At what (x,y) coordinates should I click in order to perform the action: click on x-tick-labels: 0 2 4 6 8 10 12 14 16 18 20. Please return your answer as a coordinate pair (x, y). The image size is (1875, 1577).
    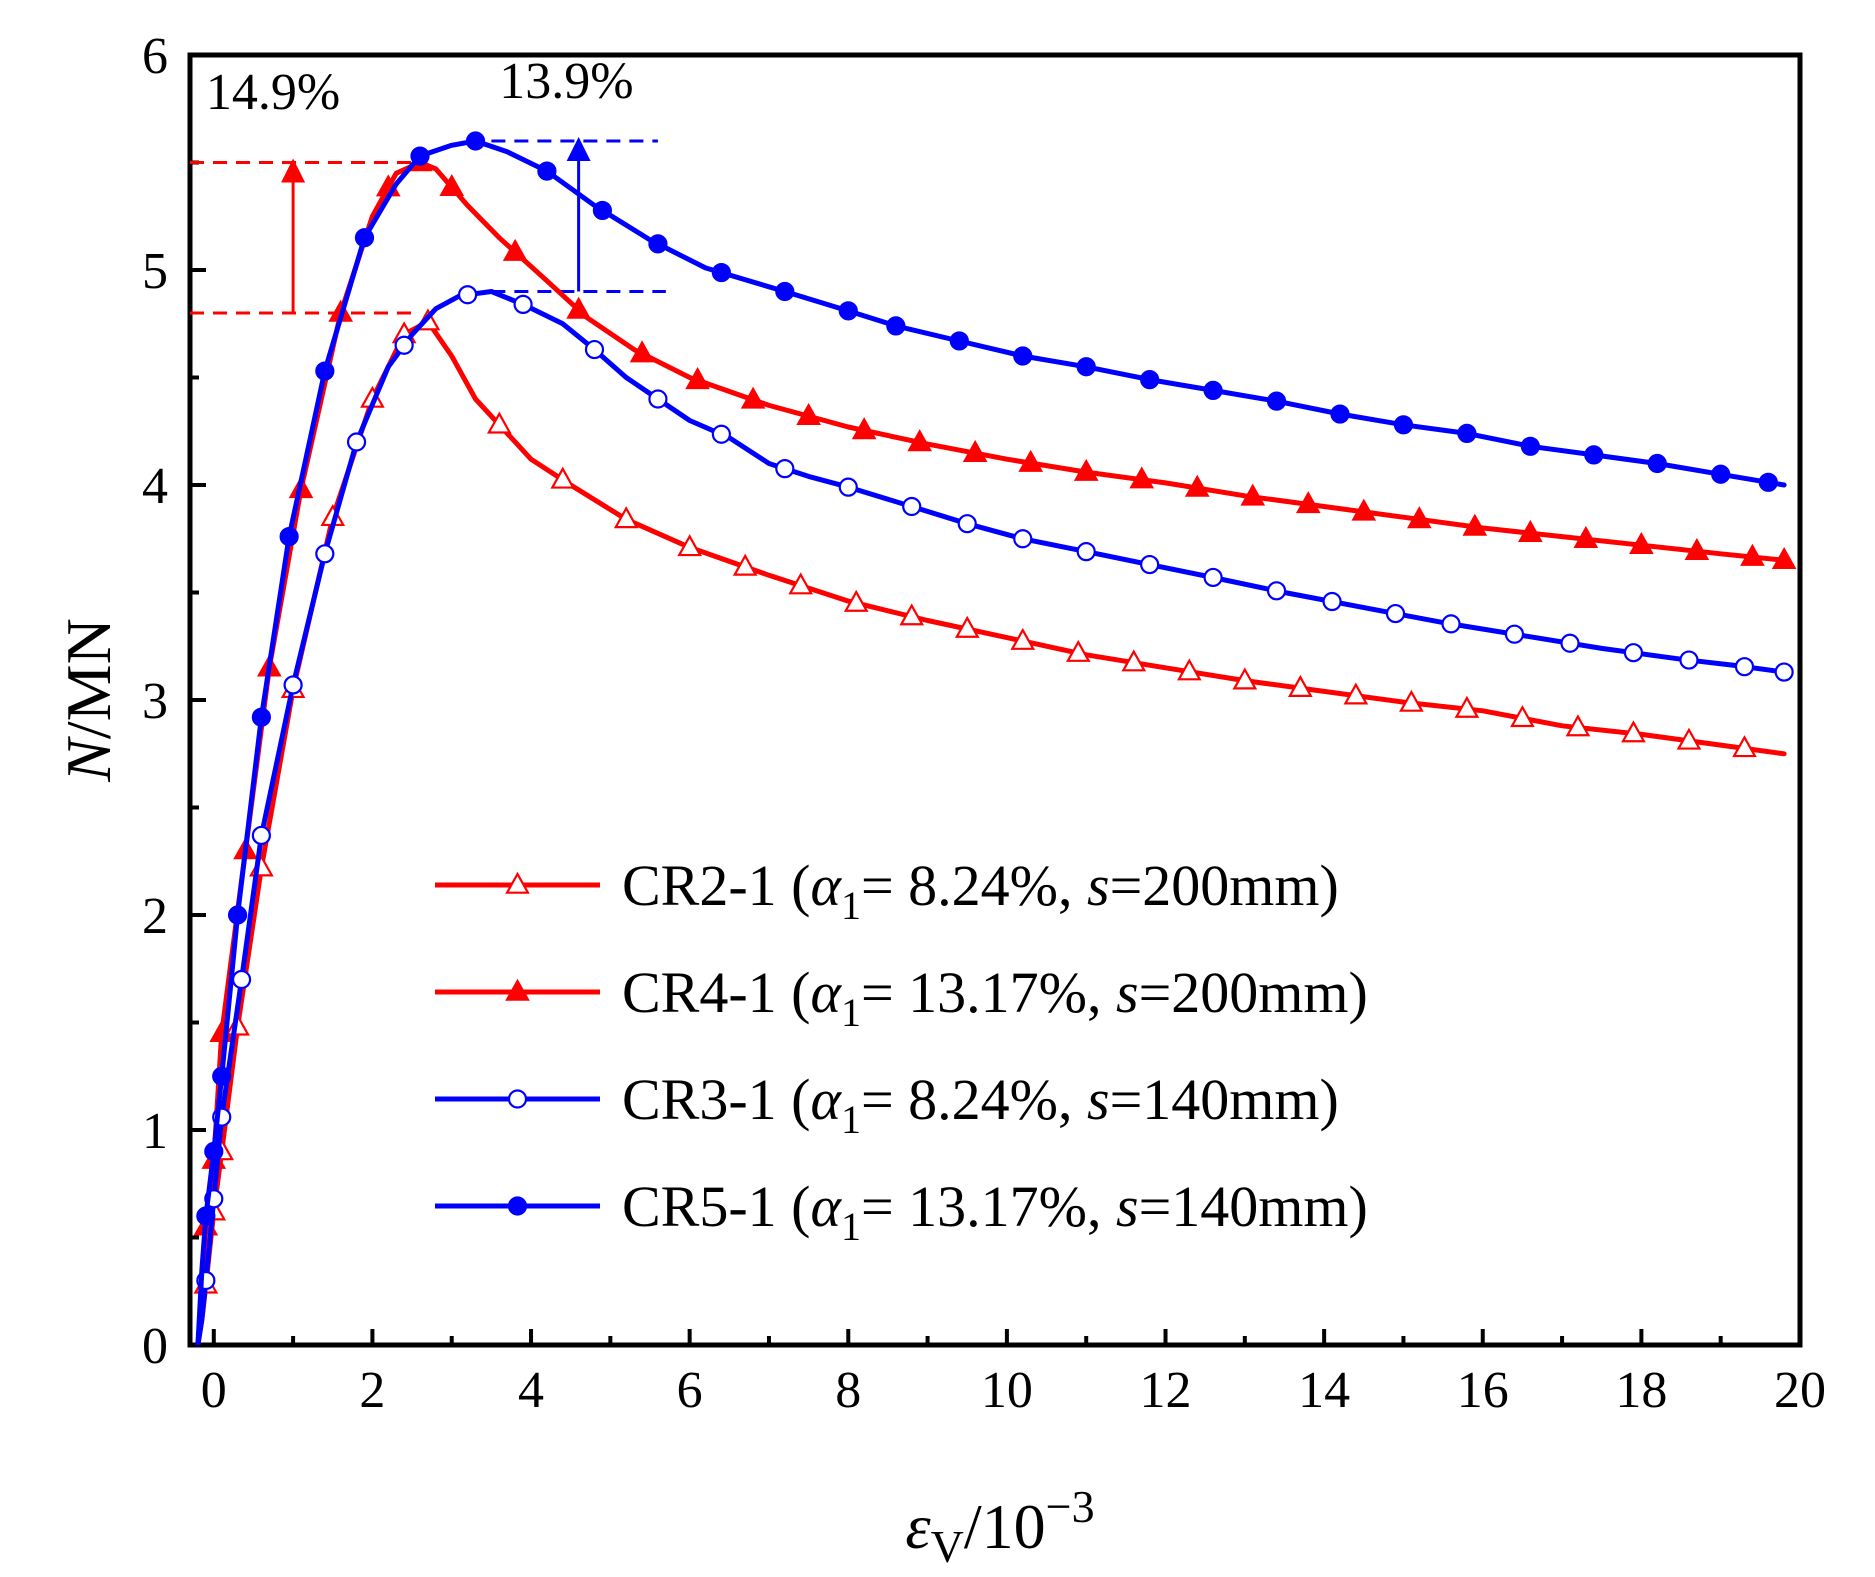
    Looking at the image, I should click on (1013, 1390).